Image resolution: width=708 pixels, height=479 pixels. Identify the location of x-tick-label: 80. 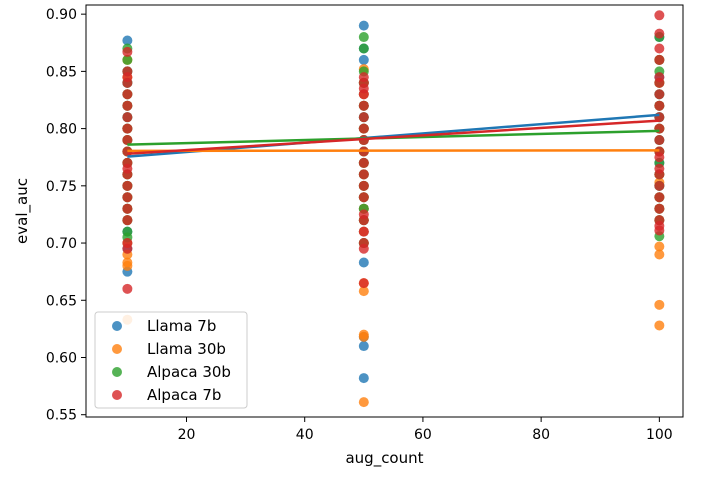
(541, 435).